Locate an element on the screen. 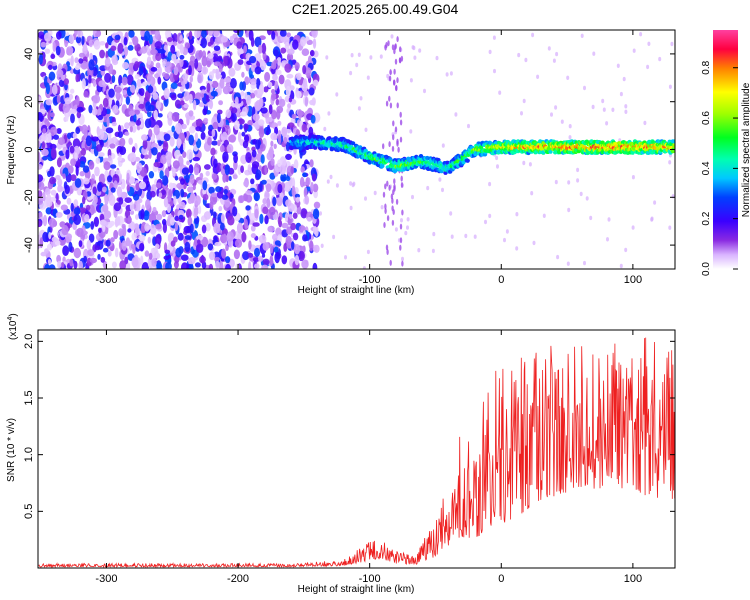 The width and height of the screenshot is (750, 600). y-tick-label: 1.0 is located at coordinates (29, 454).